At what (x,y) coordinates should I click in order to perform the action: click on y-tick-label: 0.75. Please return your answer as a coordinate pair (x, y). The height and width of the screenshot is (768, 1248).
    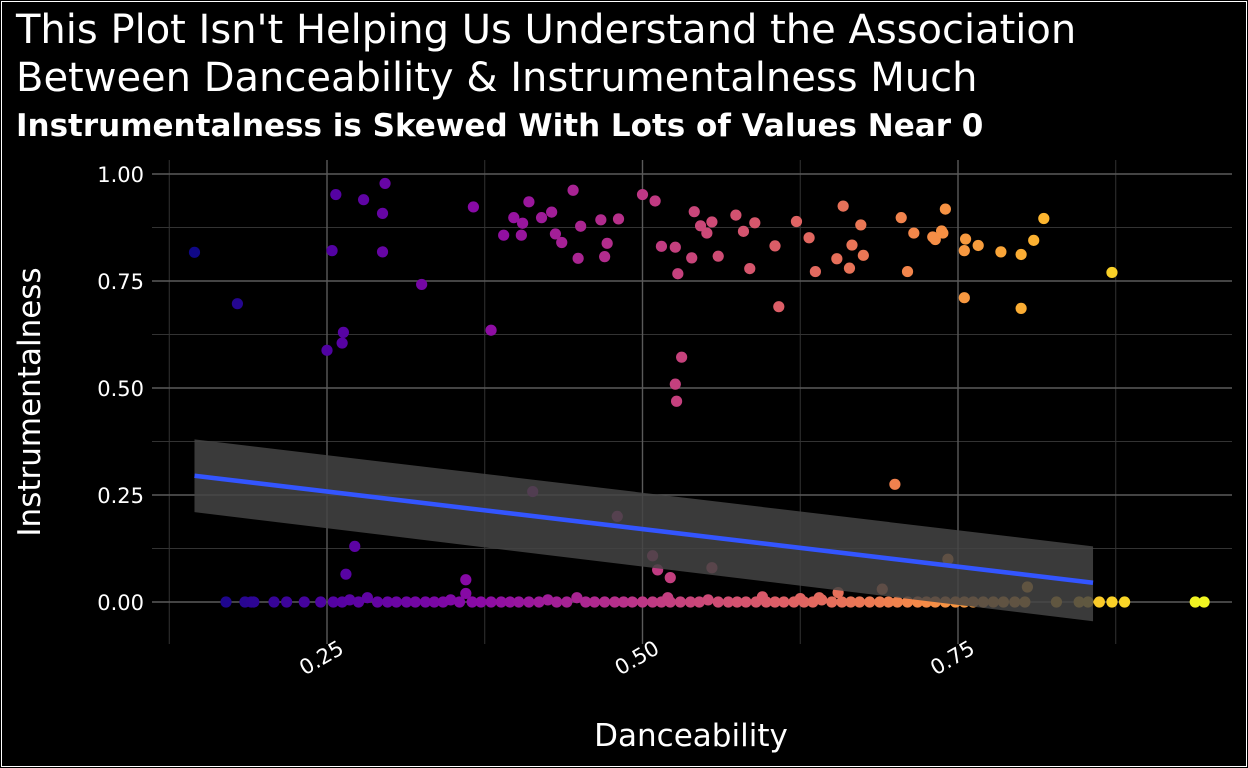
    Looking at the image, I should click on (120, 282).